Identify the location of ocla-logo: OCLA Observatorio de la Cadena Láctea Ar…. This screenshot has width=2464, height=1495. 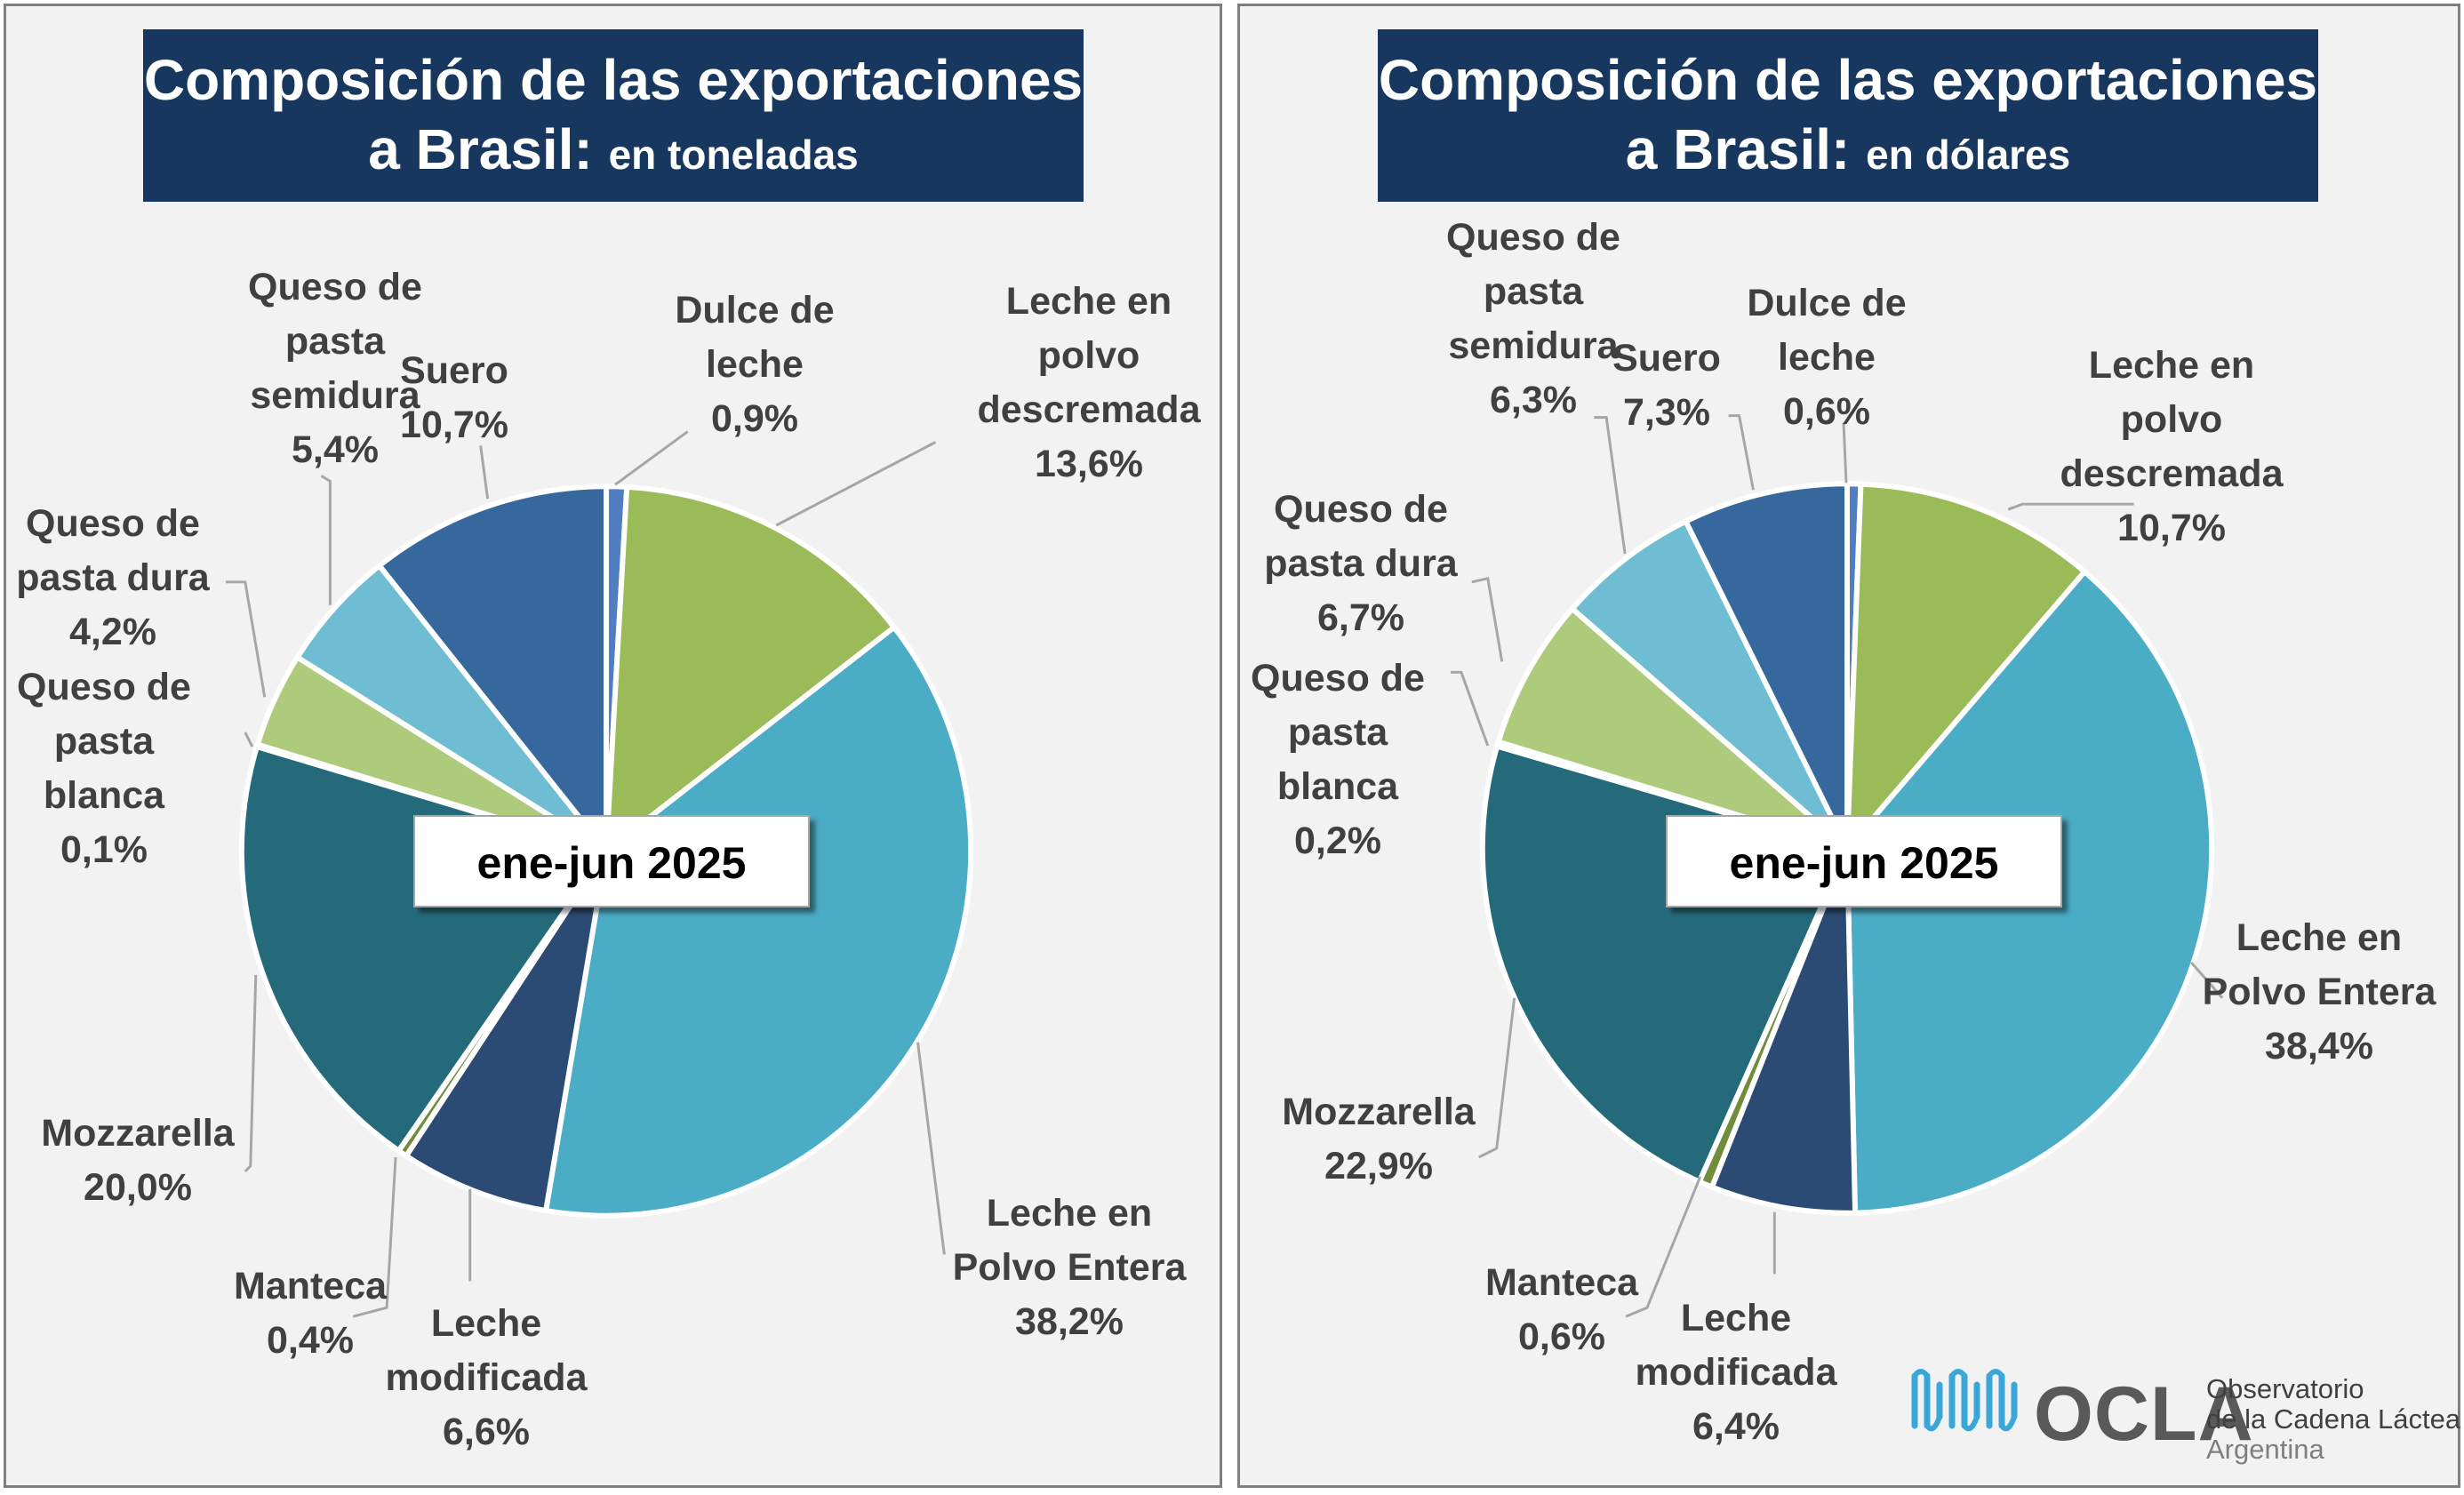
(2184, 1416).